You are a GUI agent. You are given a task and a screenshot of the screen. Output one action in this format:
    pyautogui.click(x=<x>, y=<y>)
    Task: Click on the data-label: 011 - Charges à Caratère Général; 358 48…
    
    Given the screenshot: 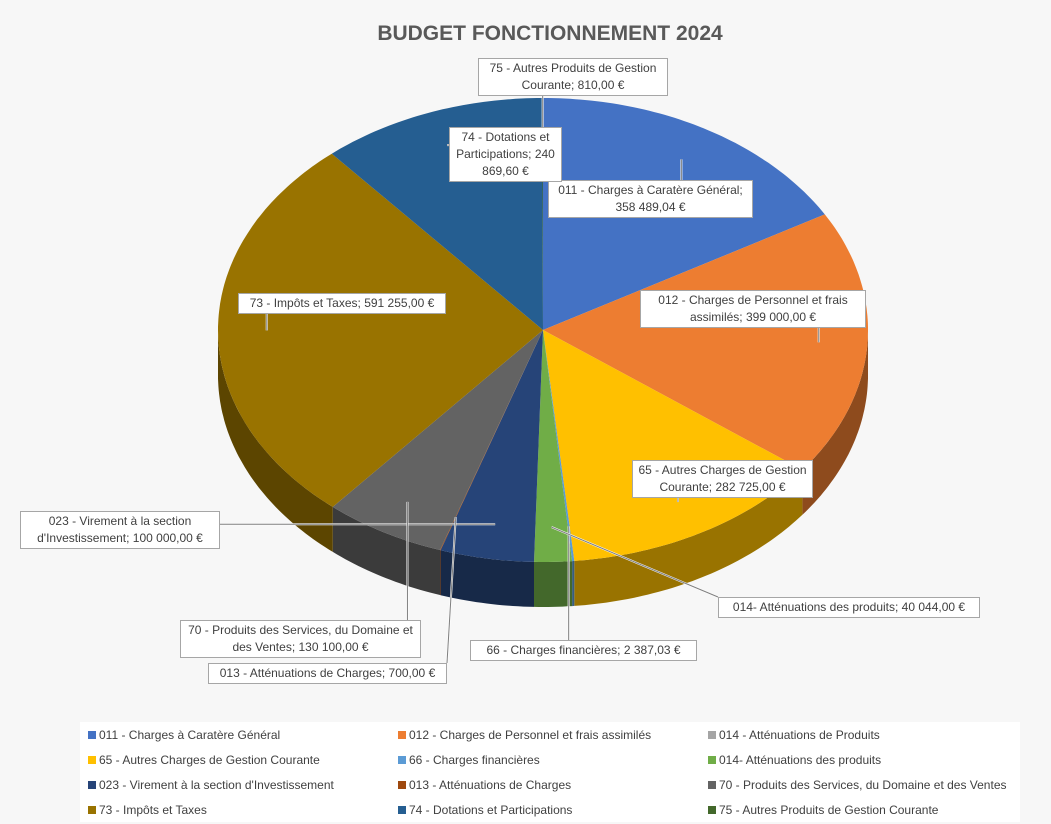 What is the action you would take?
    pyautogui.click(x=650, y=199)
    